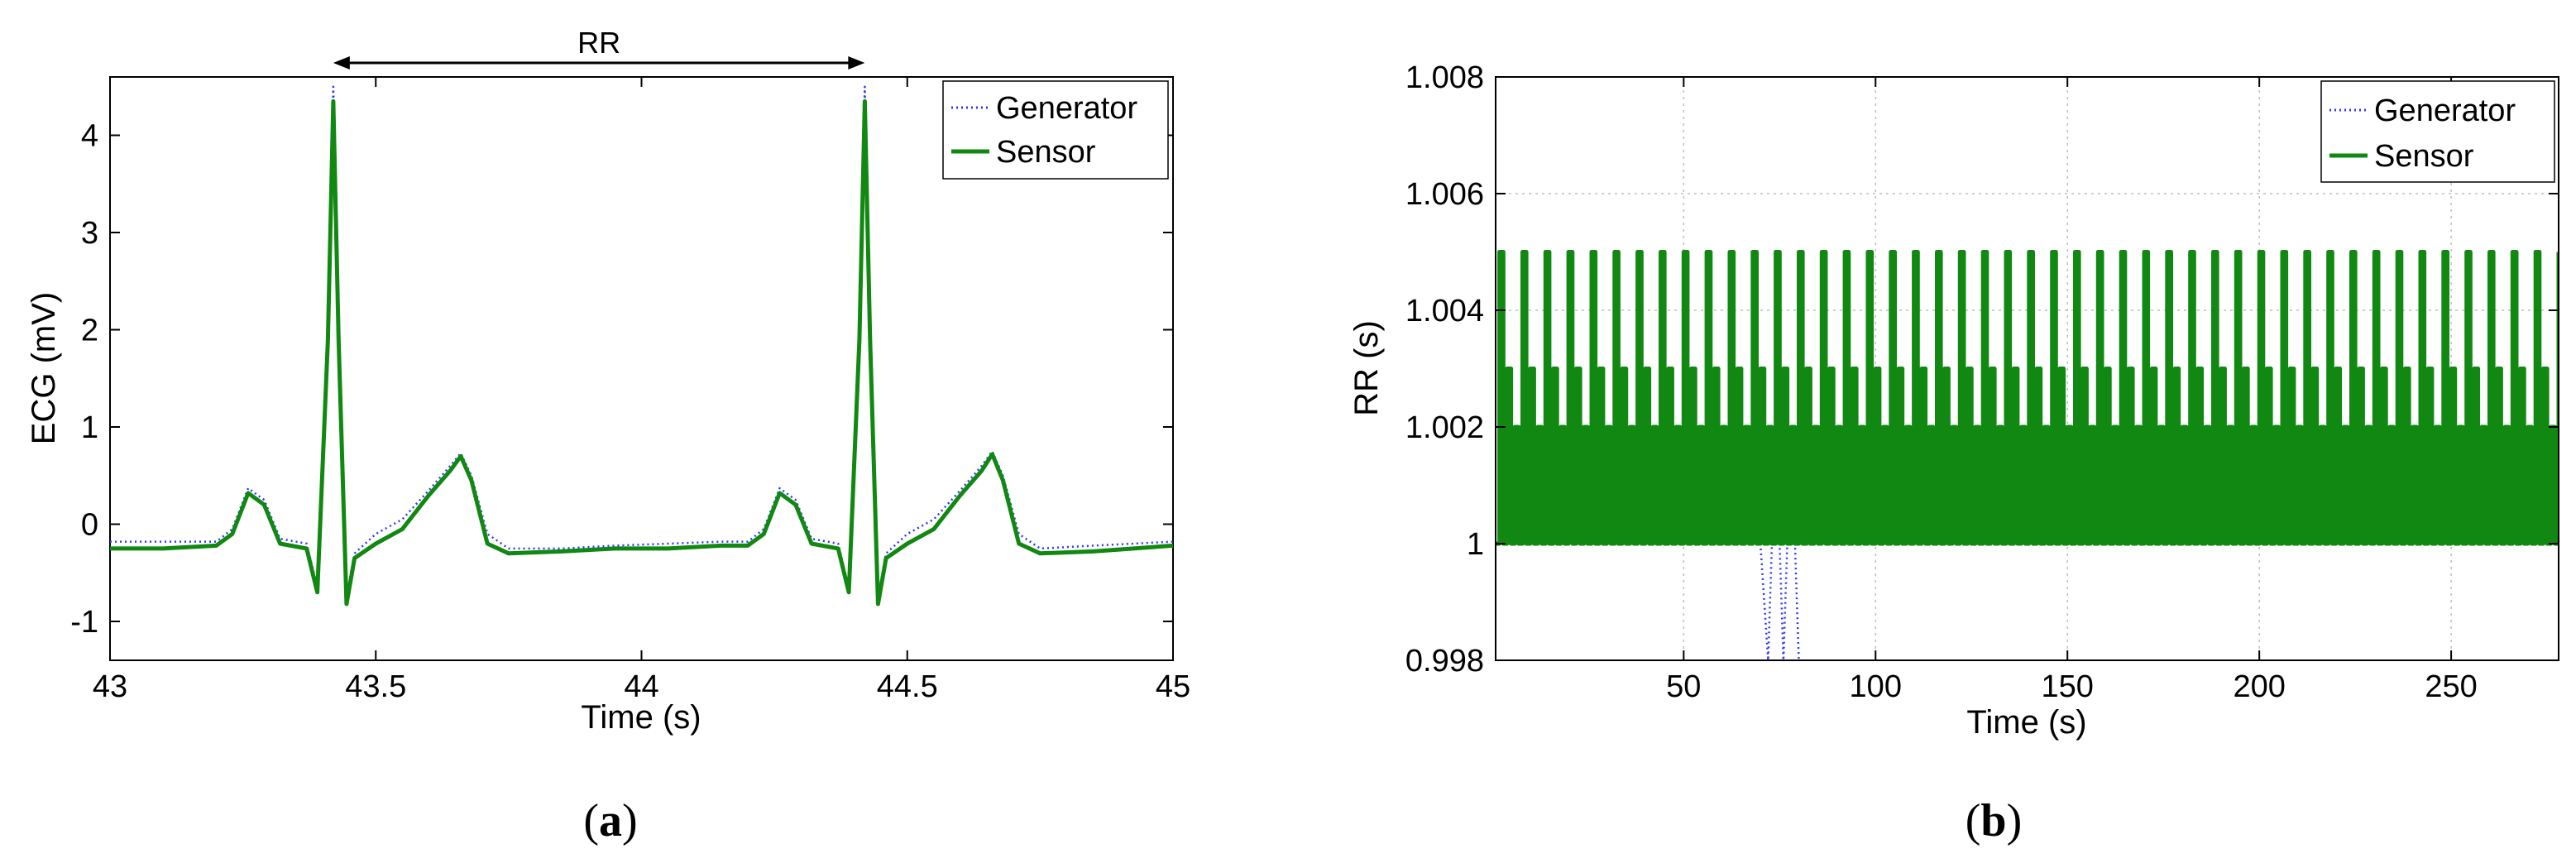 This screenshot has height=868, width=2576. Describe the element at coordinates (1445, 428) in the screenshot. I see `panel-b-y-tick-label: 1.002` at that location.